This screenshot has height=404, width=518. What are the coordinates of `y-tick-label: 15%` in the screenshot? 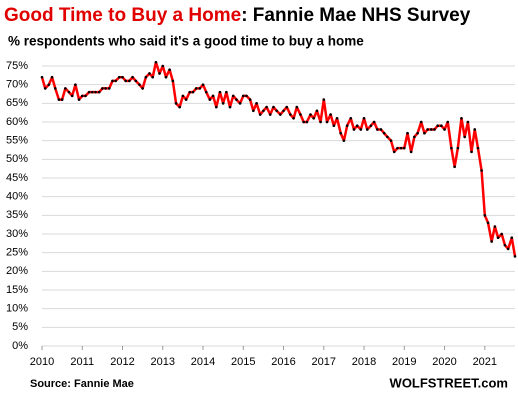 It's located at (17, 290).